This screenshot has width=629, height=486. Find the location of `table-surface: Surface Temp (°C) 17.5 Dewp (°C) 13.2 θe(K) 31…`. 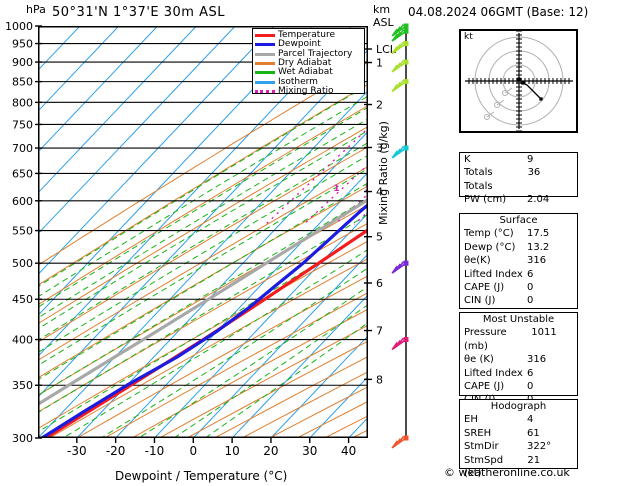

table-surface: Surface Temp (°C) 17.5 Dewp (°C) 13.2 θe(K) 31… is located at coordinates (518, 261).